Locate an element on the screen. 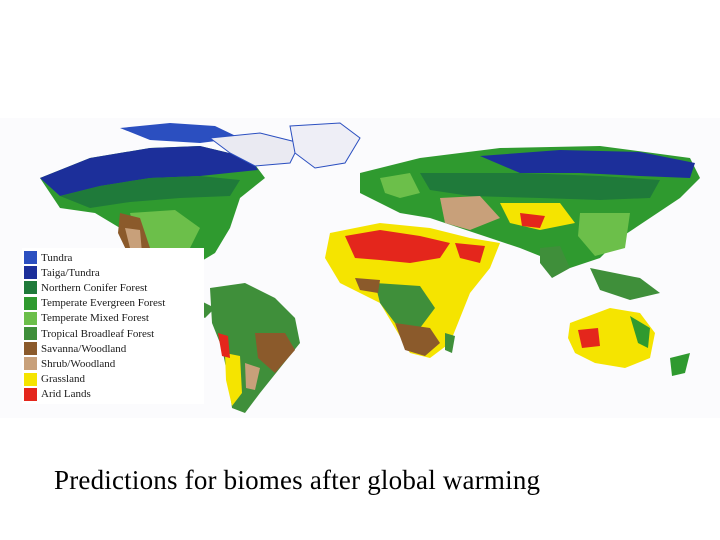 The image size is (720, 540). legend-label: Taiga/Tundra is located at coordinates (70, 272).